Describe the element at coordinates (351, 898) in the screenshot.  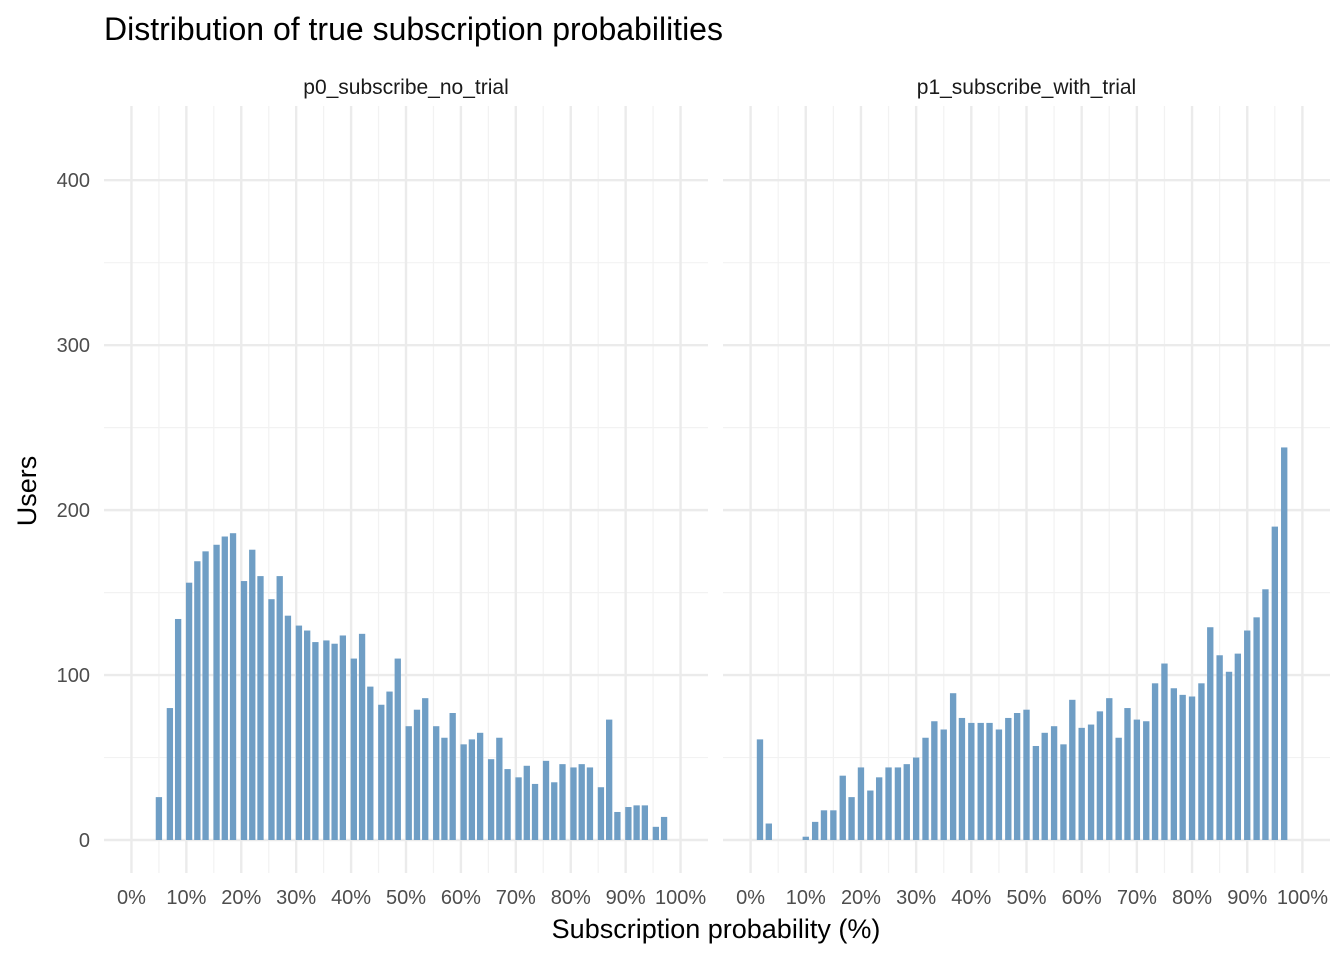
I see `x-tick-label: 40%` at that location.